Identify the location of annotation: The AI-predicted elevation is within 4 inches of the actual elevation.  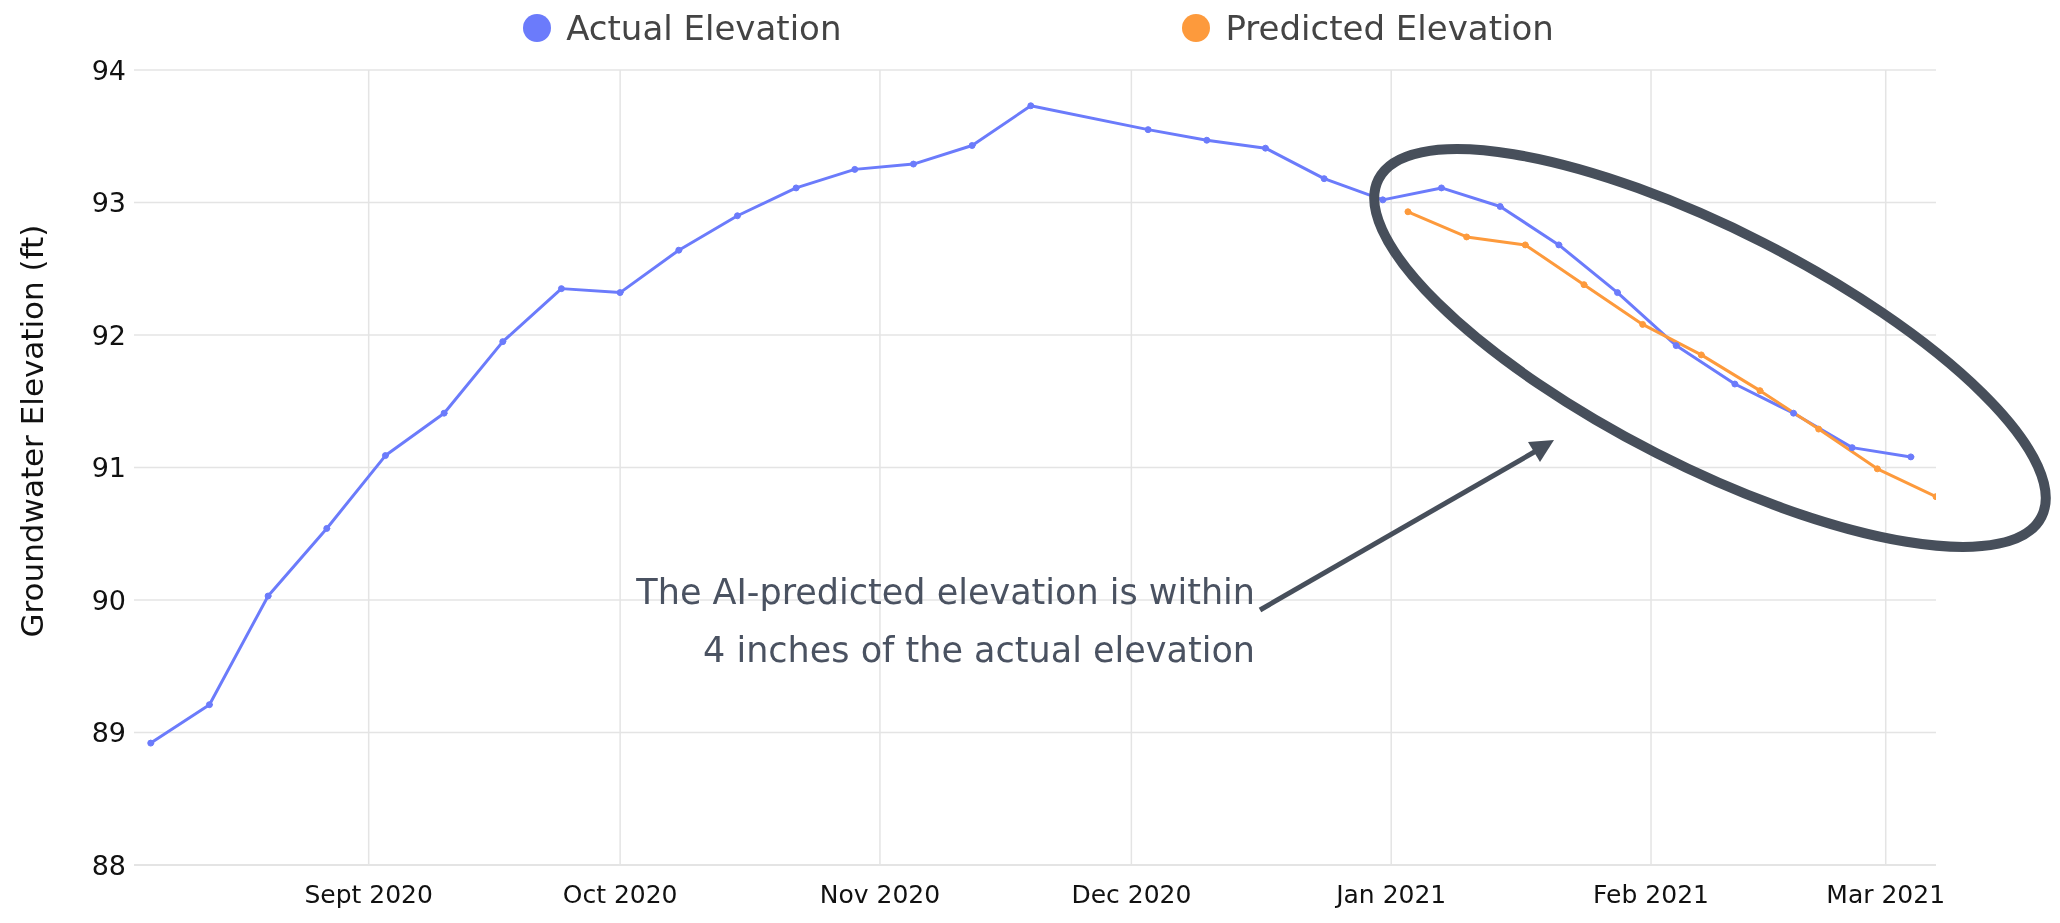
(945, 621).